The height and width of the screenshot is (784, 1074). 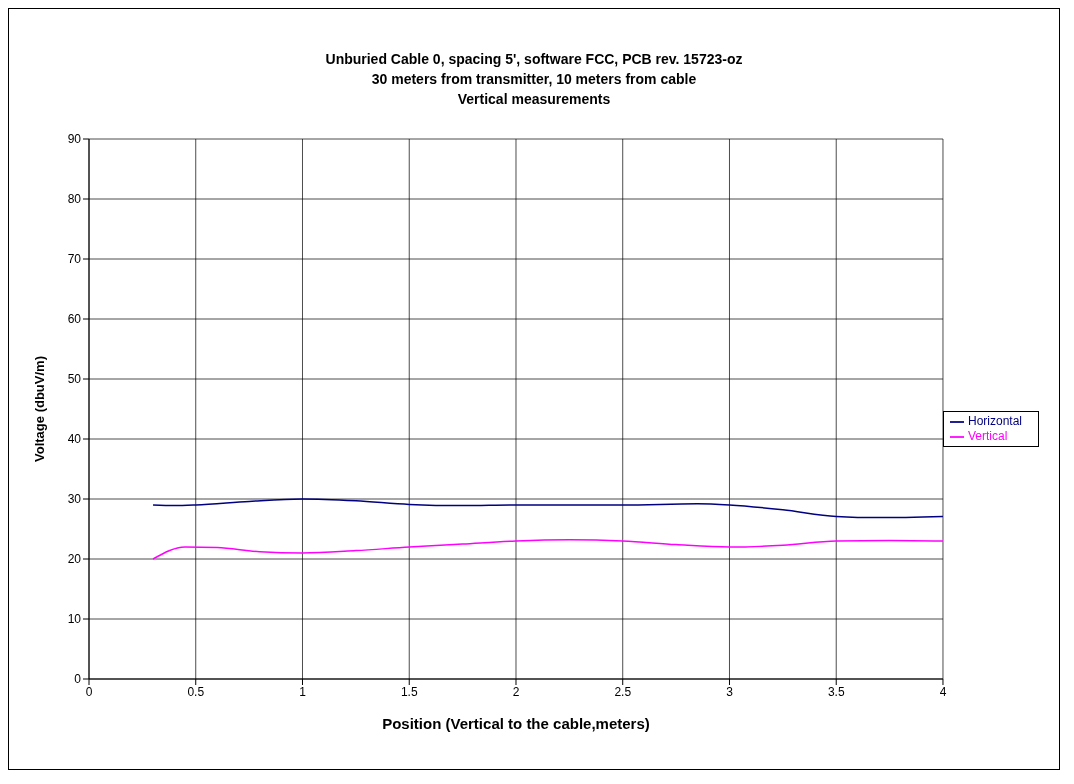 I want to click on chart-title: Unburied Cable 0, spacing 5', software FCC, PCB rev. 15723-oz 30 meters from transmitter, 10 meters from cable Vertical measurements, so click(x=534, y=79).